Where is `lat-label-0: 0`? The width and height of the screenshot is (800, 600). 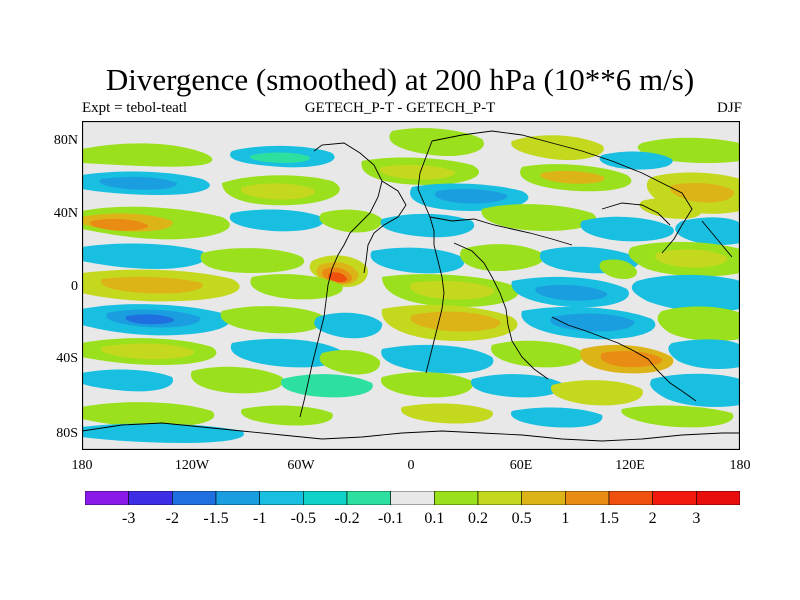 lat-label-0: 0 is located at coordinates (74, 286).